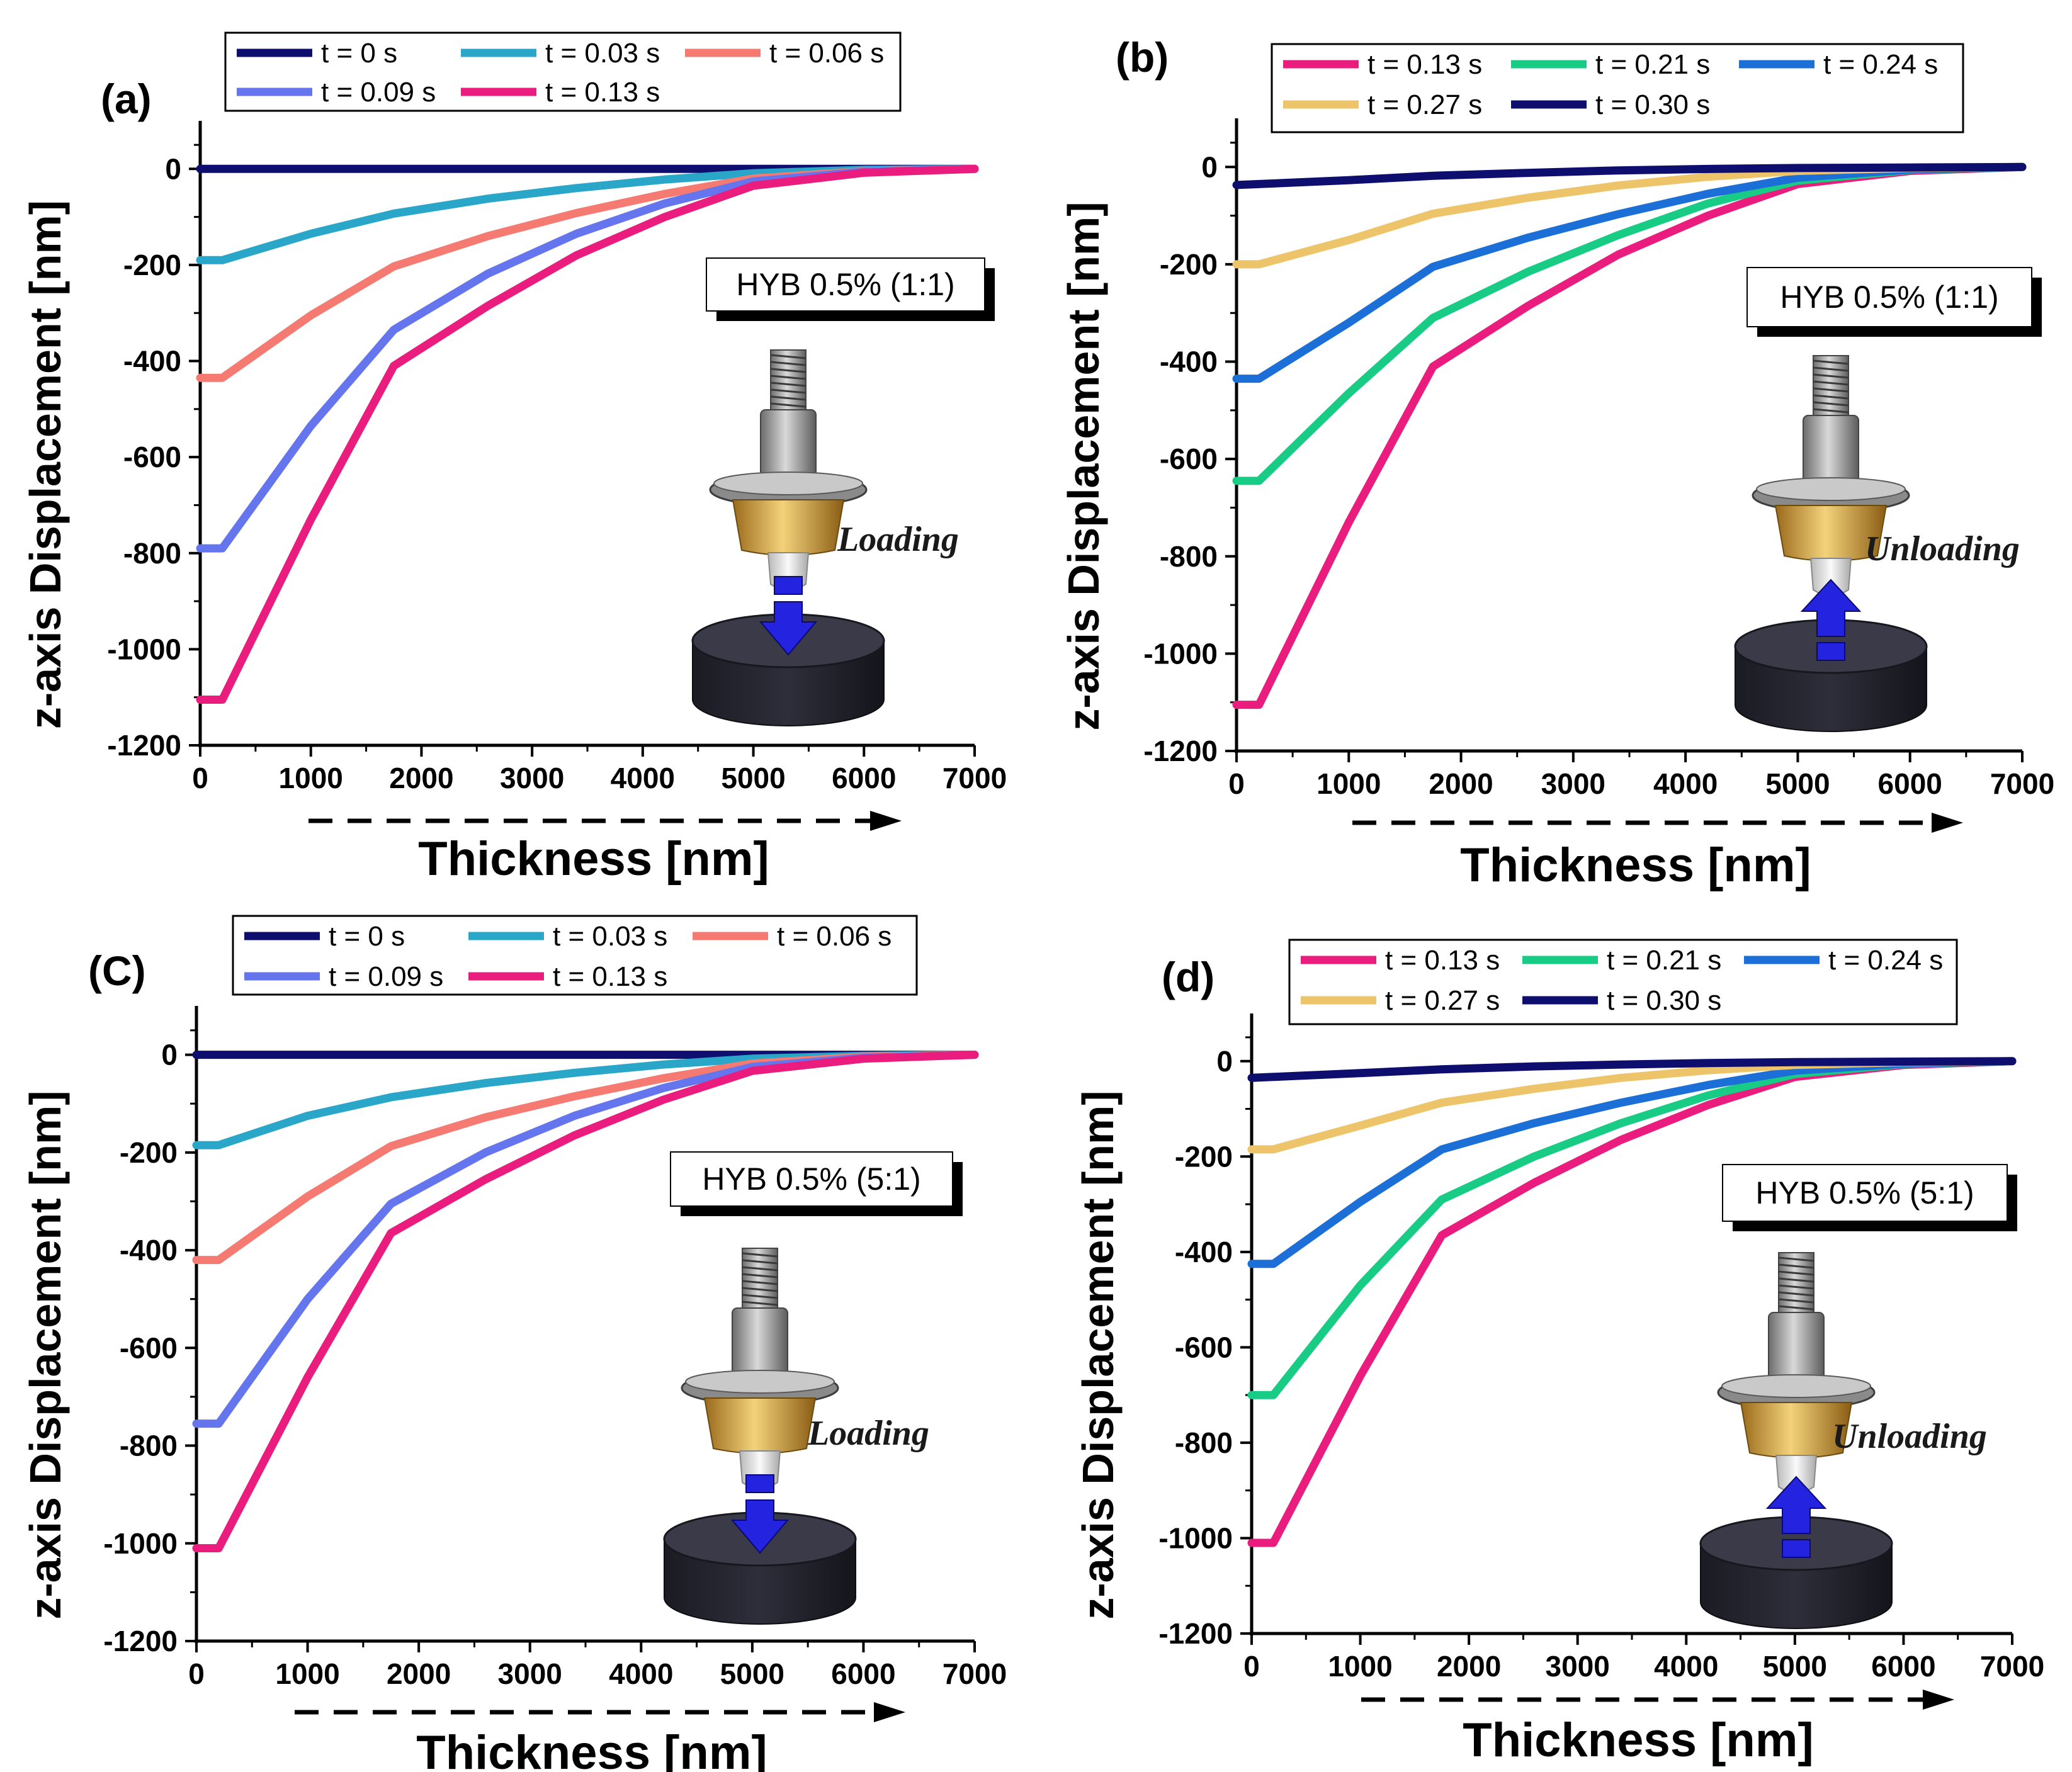  I want to click on material-annotation: HYB 0.5% (1:1), so click(845, 284).